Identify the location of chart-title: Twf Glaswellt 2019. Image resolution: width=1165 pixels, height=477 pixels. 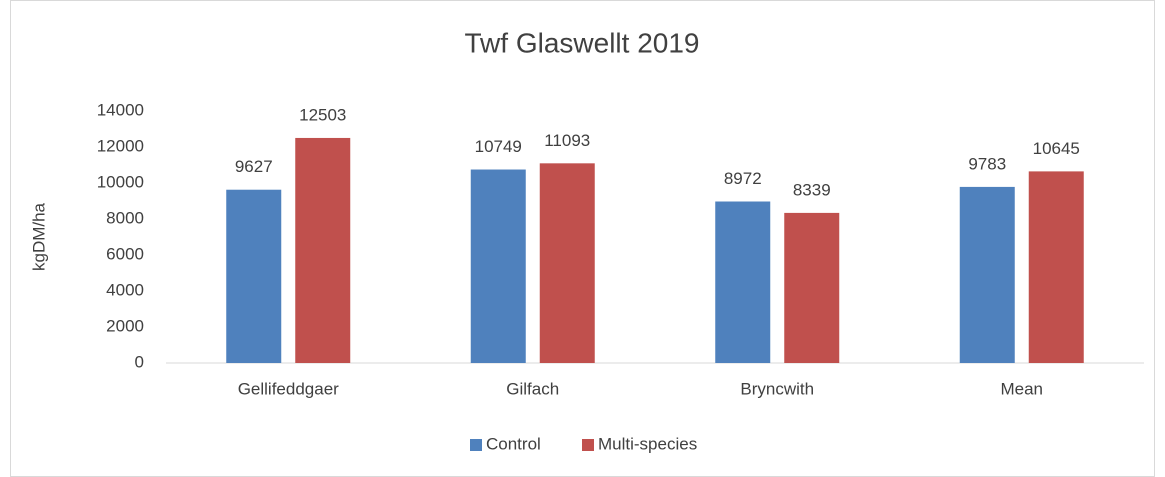
(582, 42).